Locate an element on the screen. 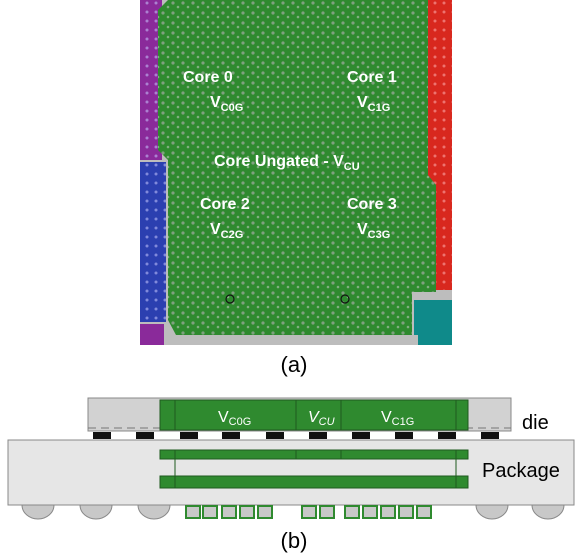  core1-label: Core 1 is located at coordinates (372, 77).